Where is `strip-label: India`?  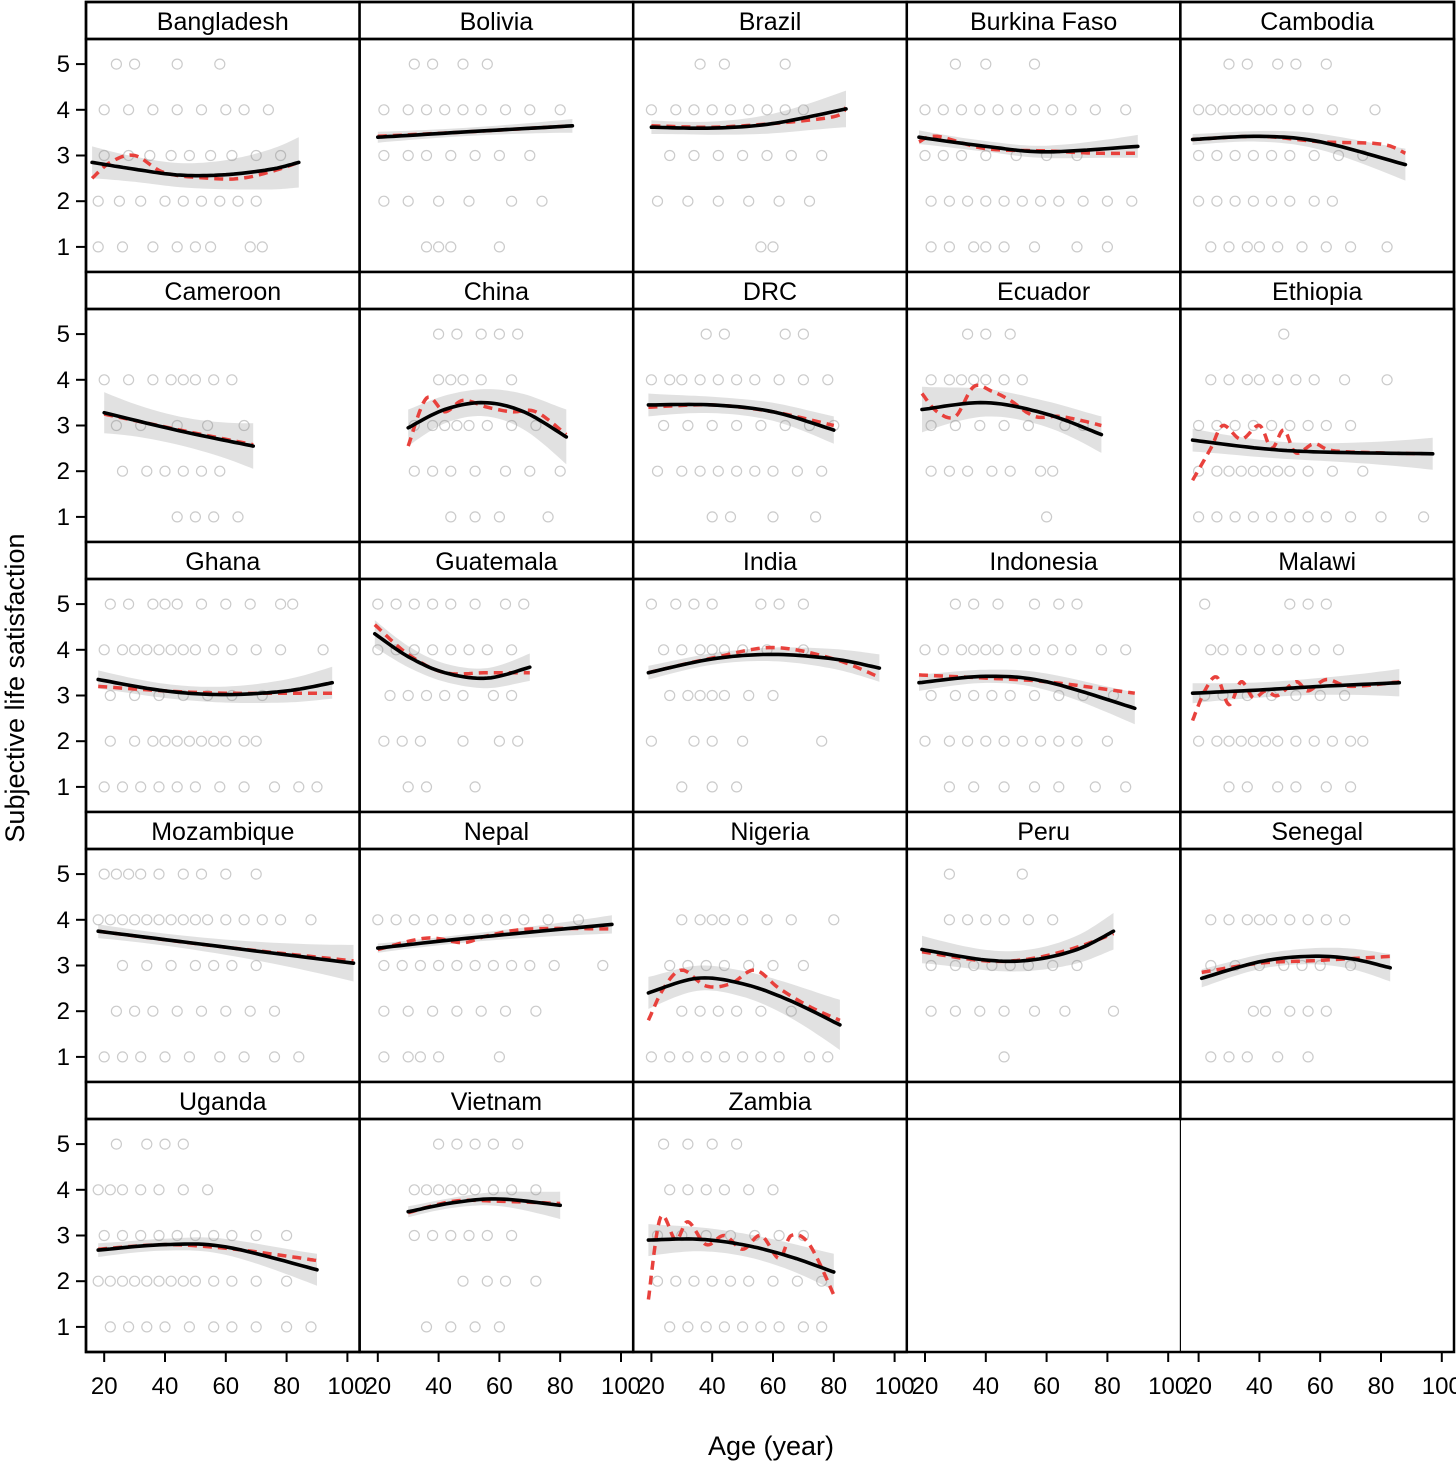 strip-label: India is located at coordinates (770, 562).